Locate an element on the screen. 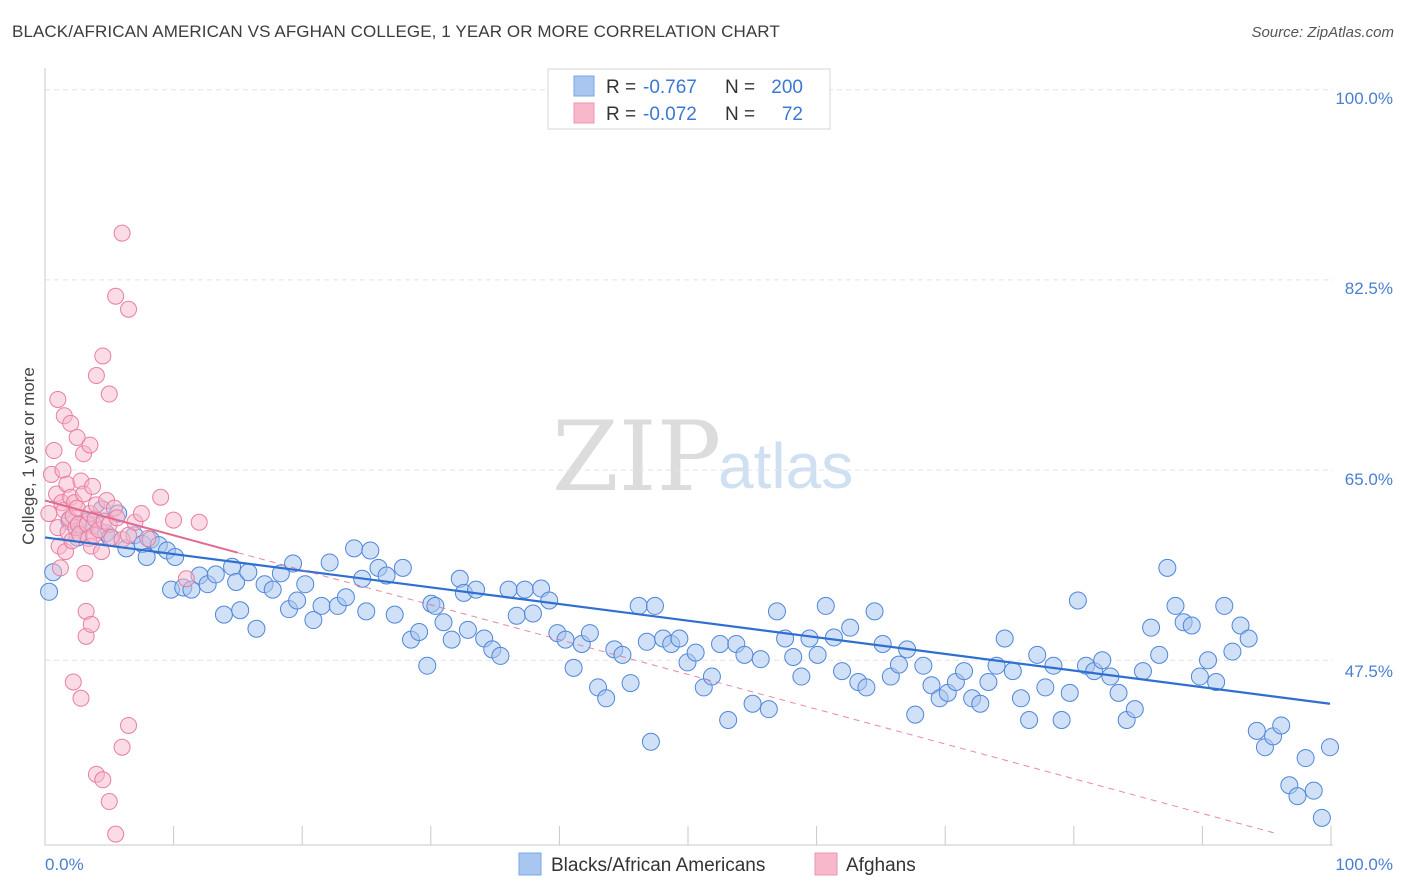  legend-swatch-pink is located at coordinates (584, 113).